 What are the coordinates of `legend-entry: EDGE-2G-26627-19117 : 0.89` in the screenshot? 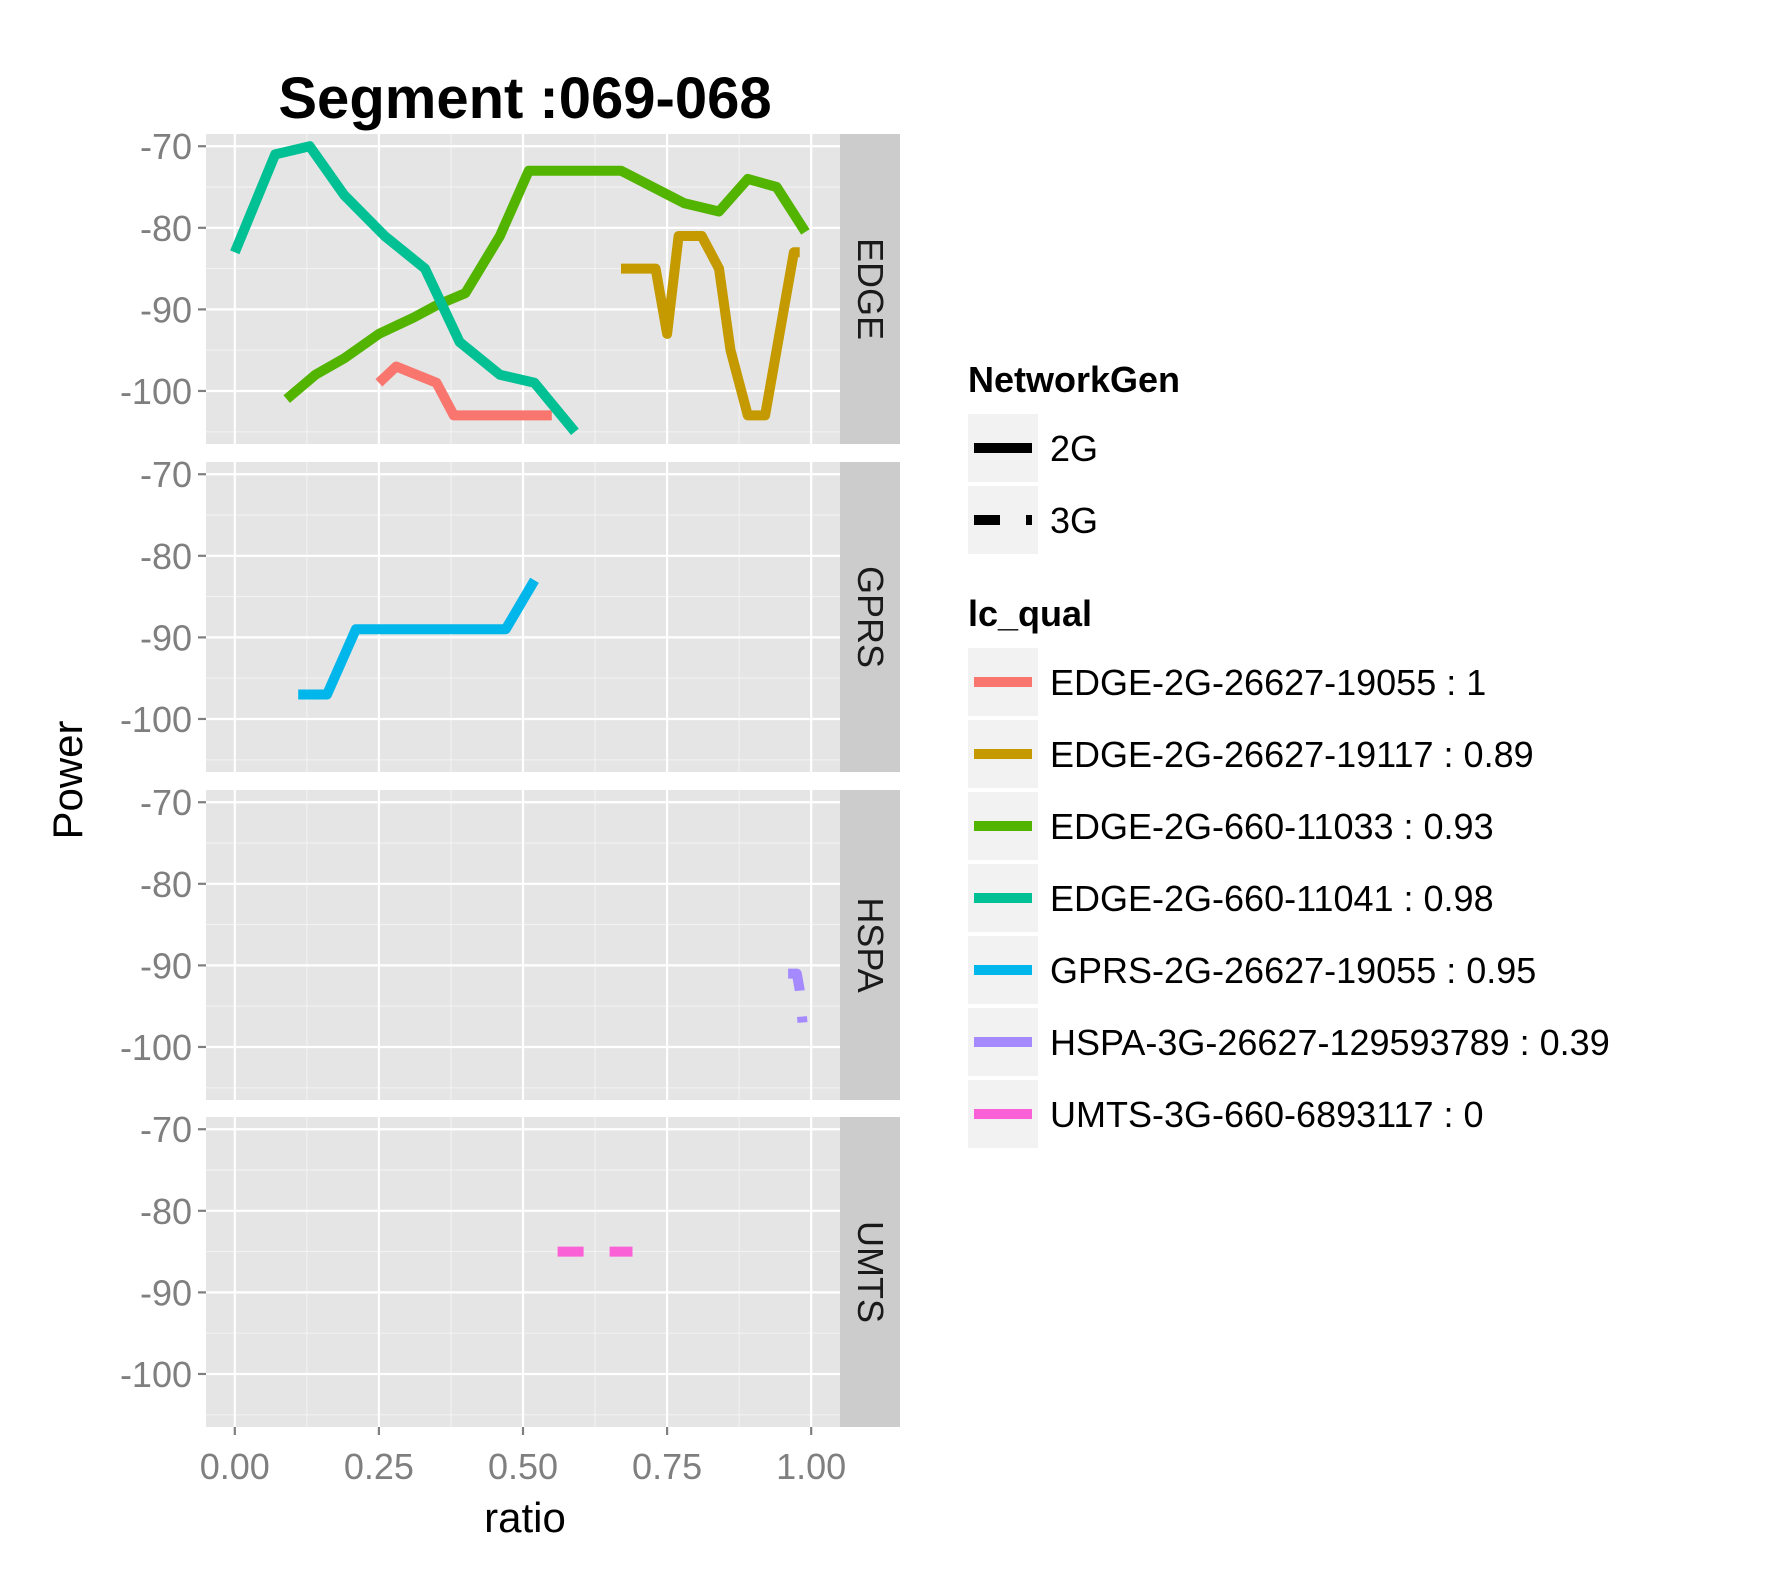 It's located at (1251, 754).